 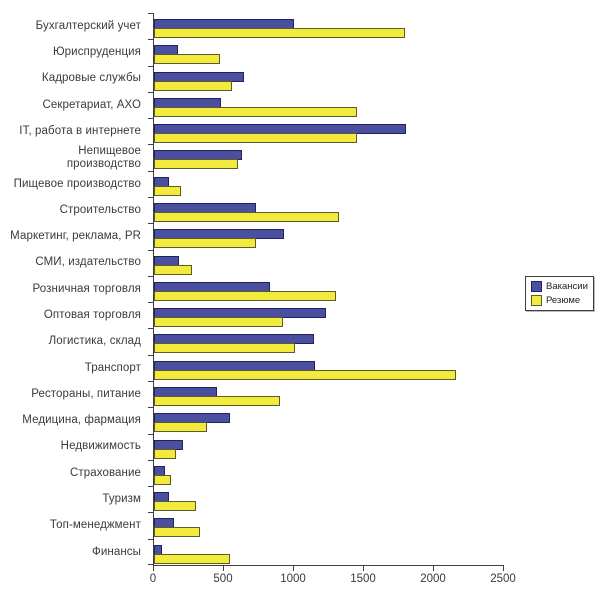 I want to click on legend-item-vacancies: Вакансии, so click(x=559, y=286).